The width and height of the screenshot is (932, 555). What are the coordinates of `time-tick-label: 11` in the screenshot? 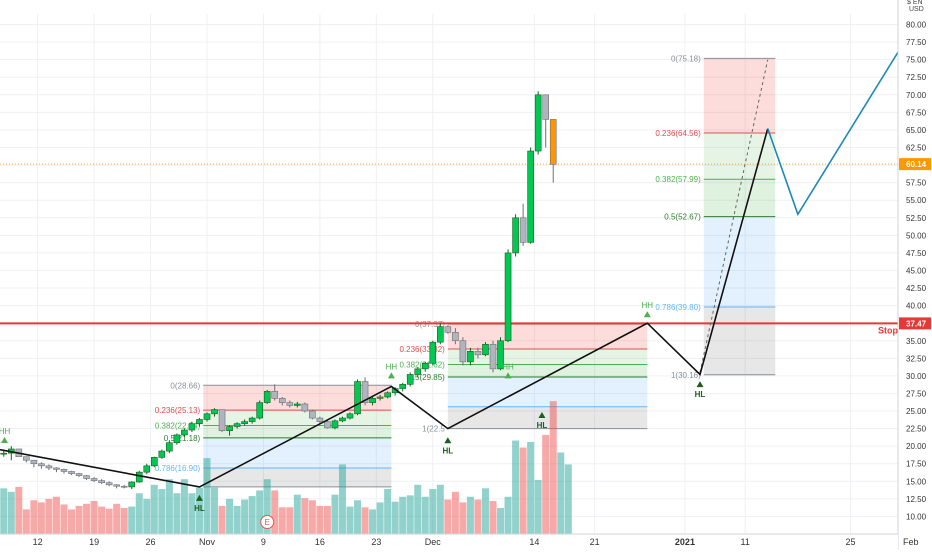 It's located at (744, 542).